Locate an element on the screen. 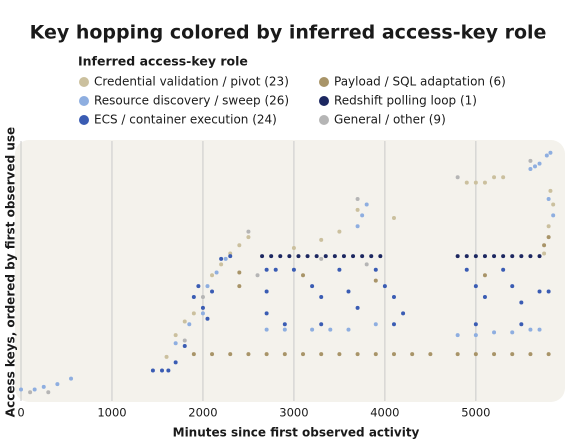 This screenshot has height=445, width=576. legend-label: Payload / SQL adaptation (6) is located at coordinates (420, 82).